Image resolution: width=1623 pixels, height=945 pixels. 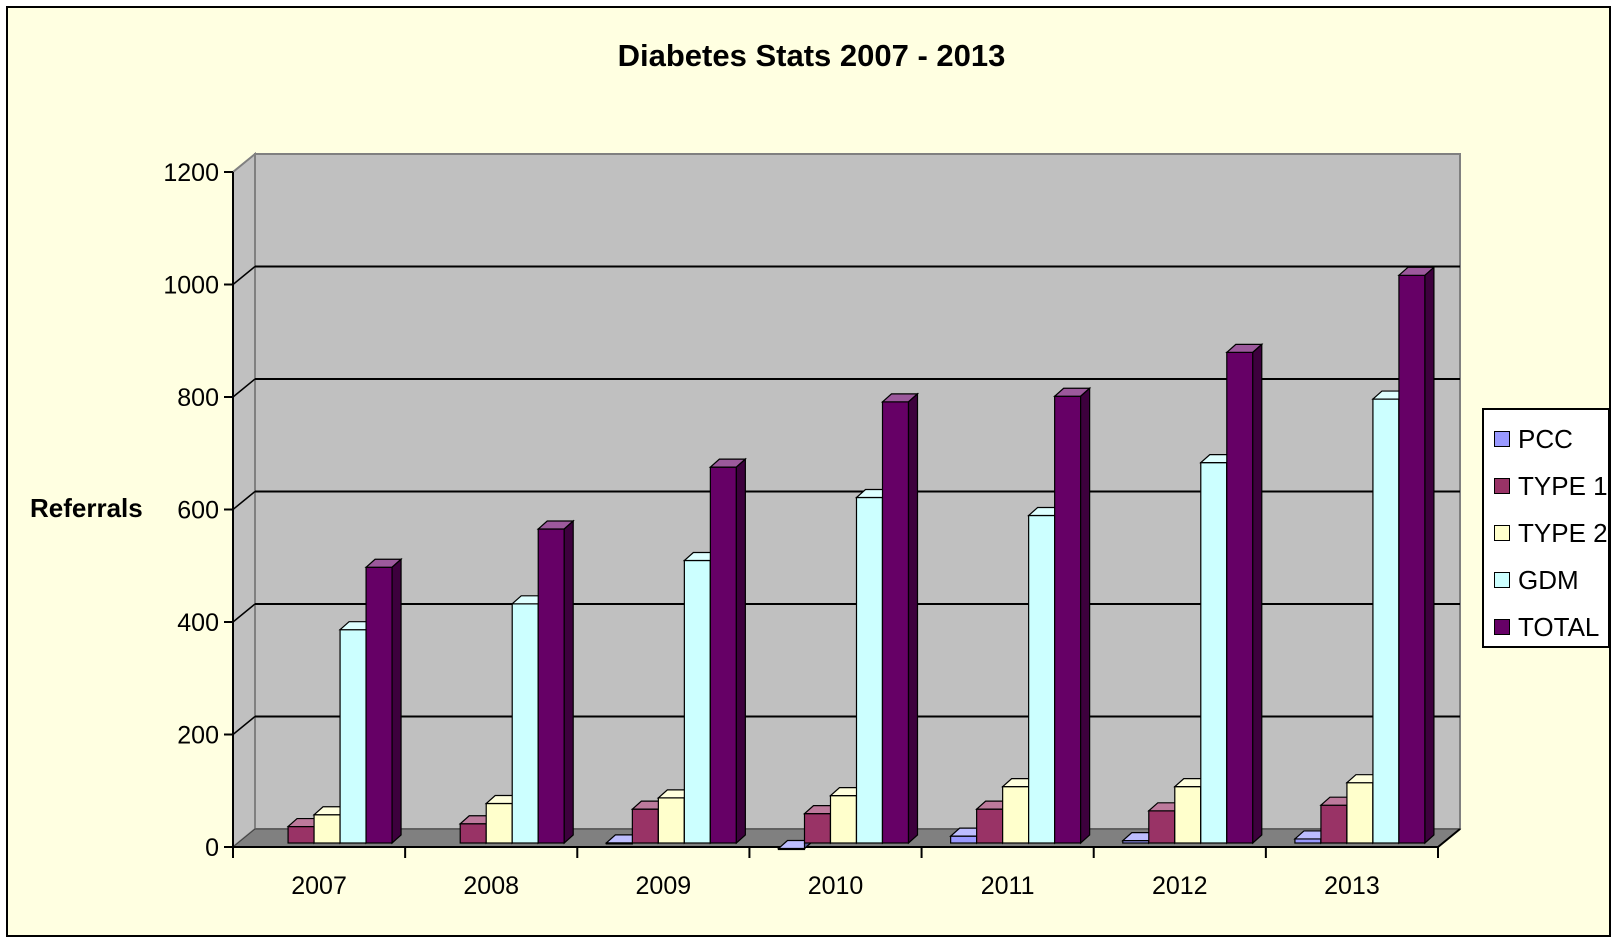 I want to click on x-tick-label: 2012, so click(x=1180, y=886).